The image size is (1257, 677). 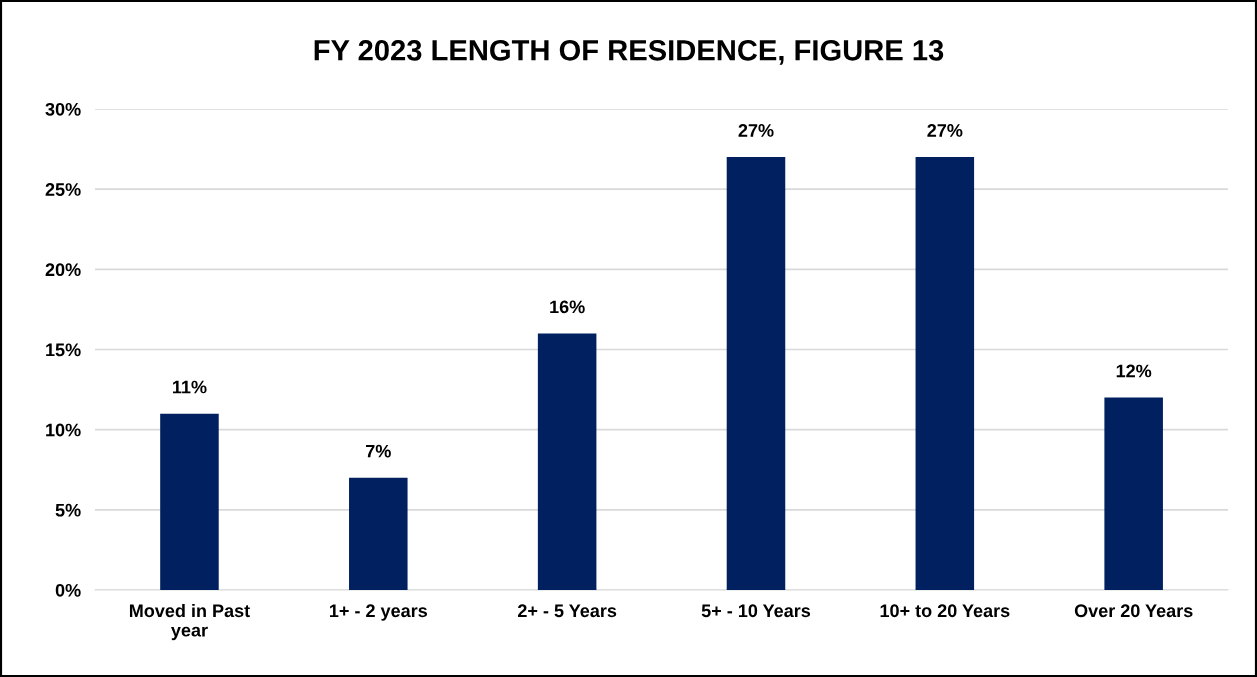 What do you see at coordinates (63, 430) in the screenshot?
I see `y-tick-label: 10%` at bounding box center [63, 430].